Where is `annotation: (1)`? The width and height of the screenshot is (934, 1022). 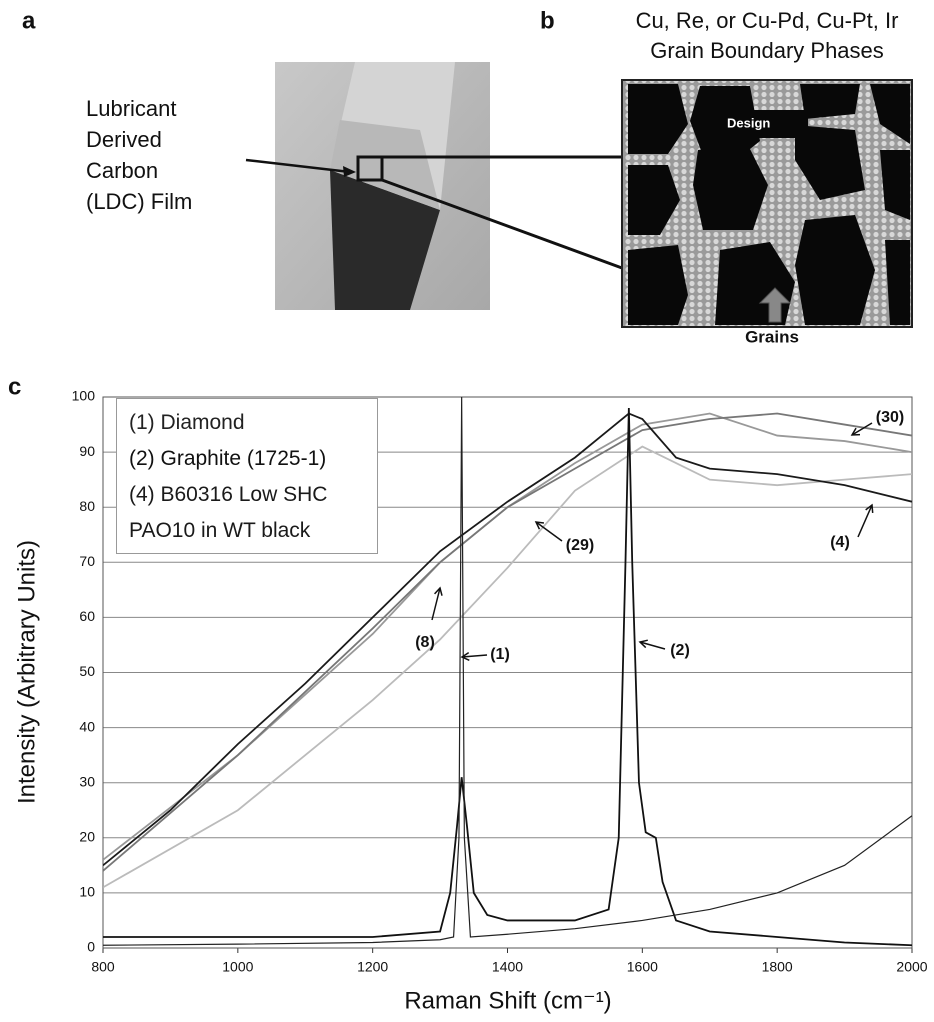 annotation: (1) is located at coordinates (500, 654).